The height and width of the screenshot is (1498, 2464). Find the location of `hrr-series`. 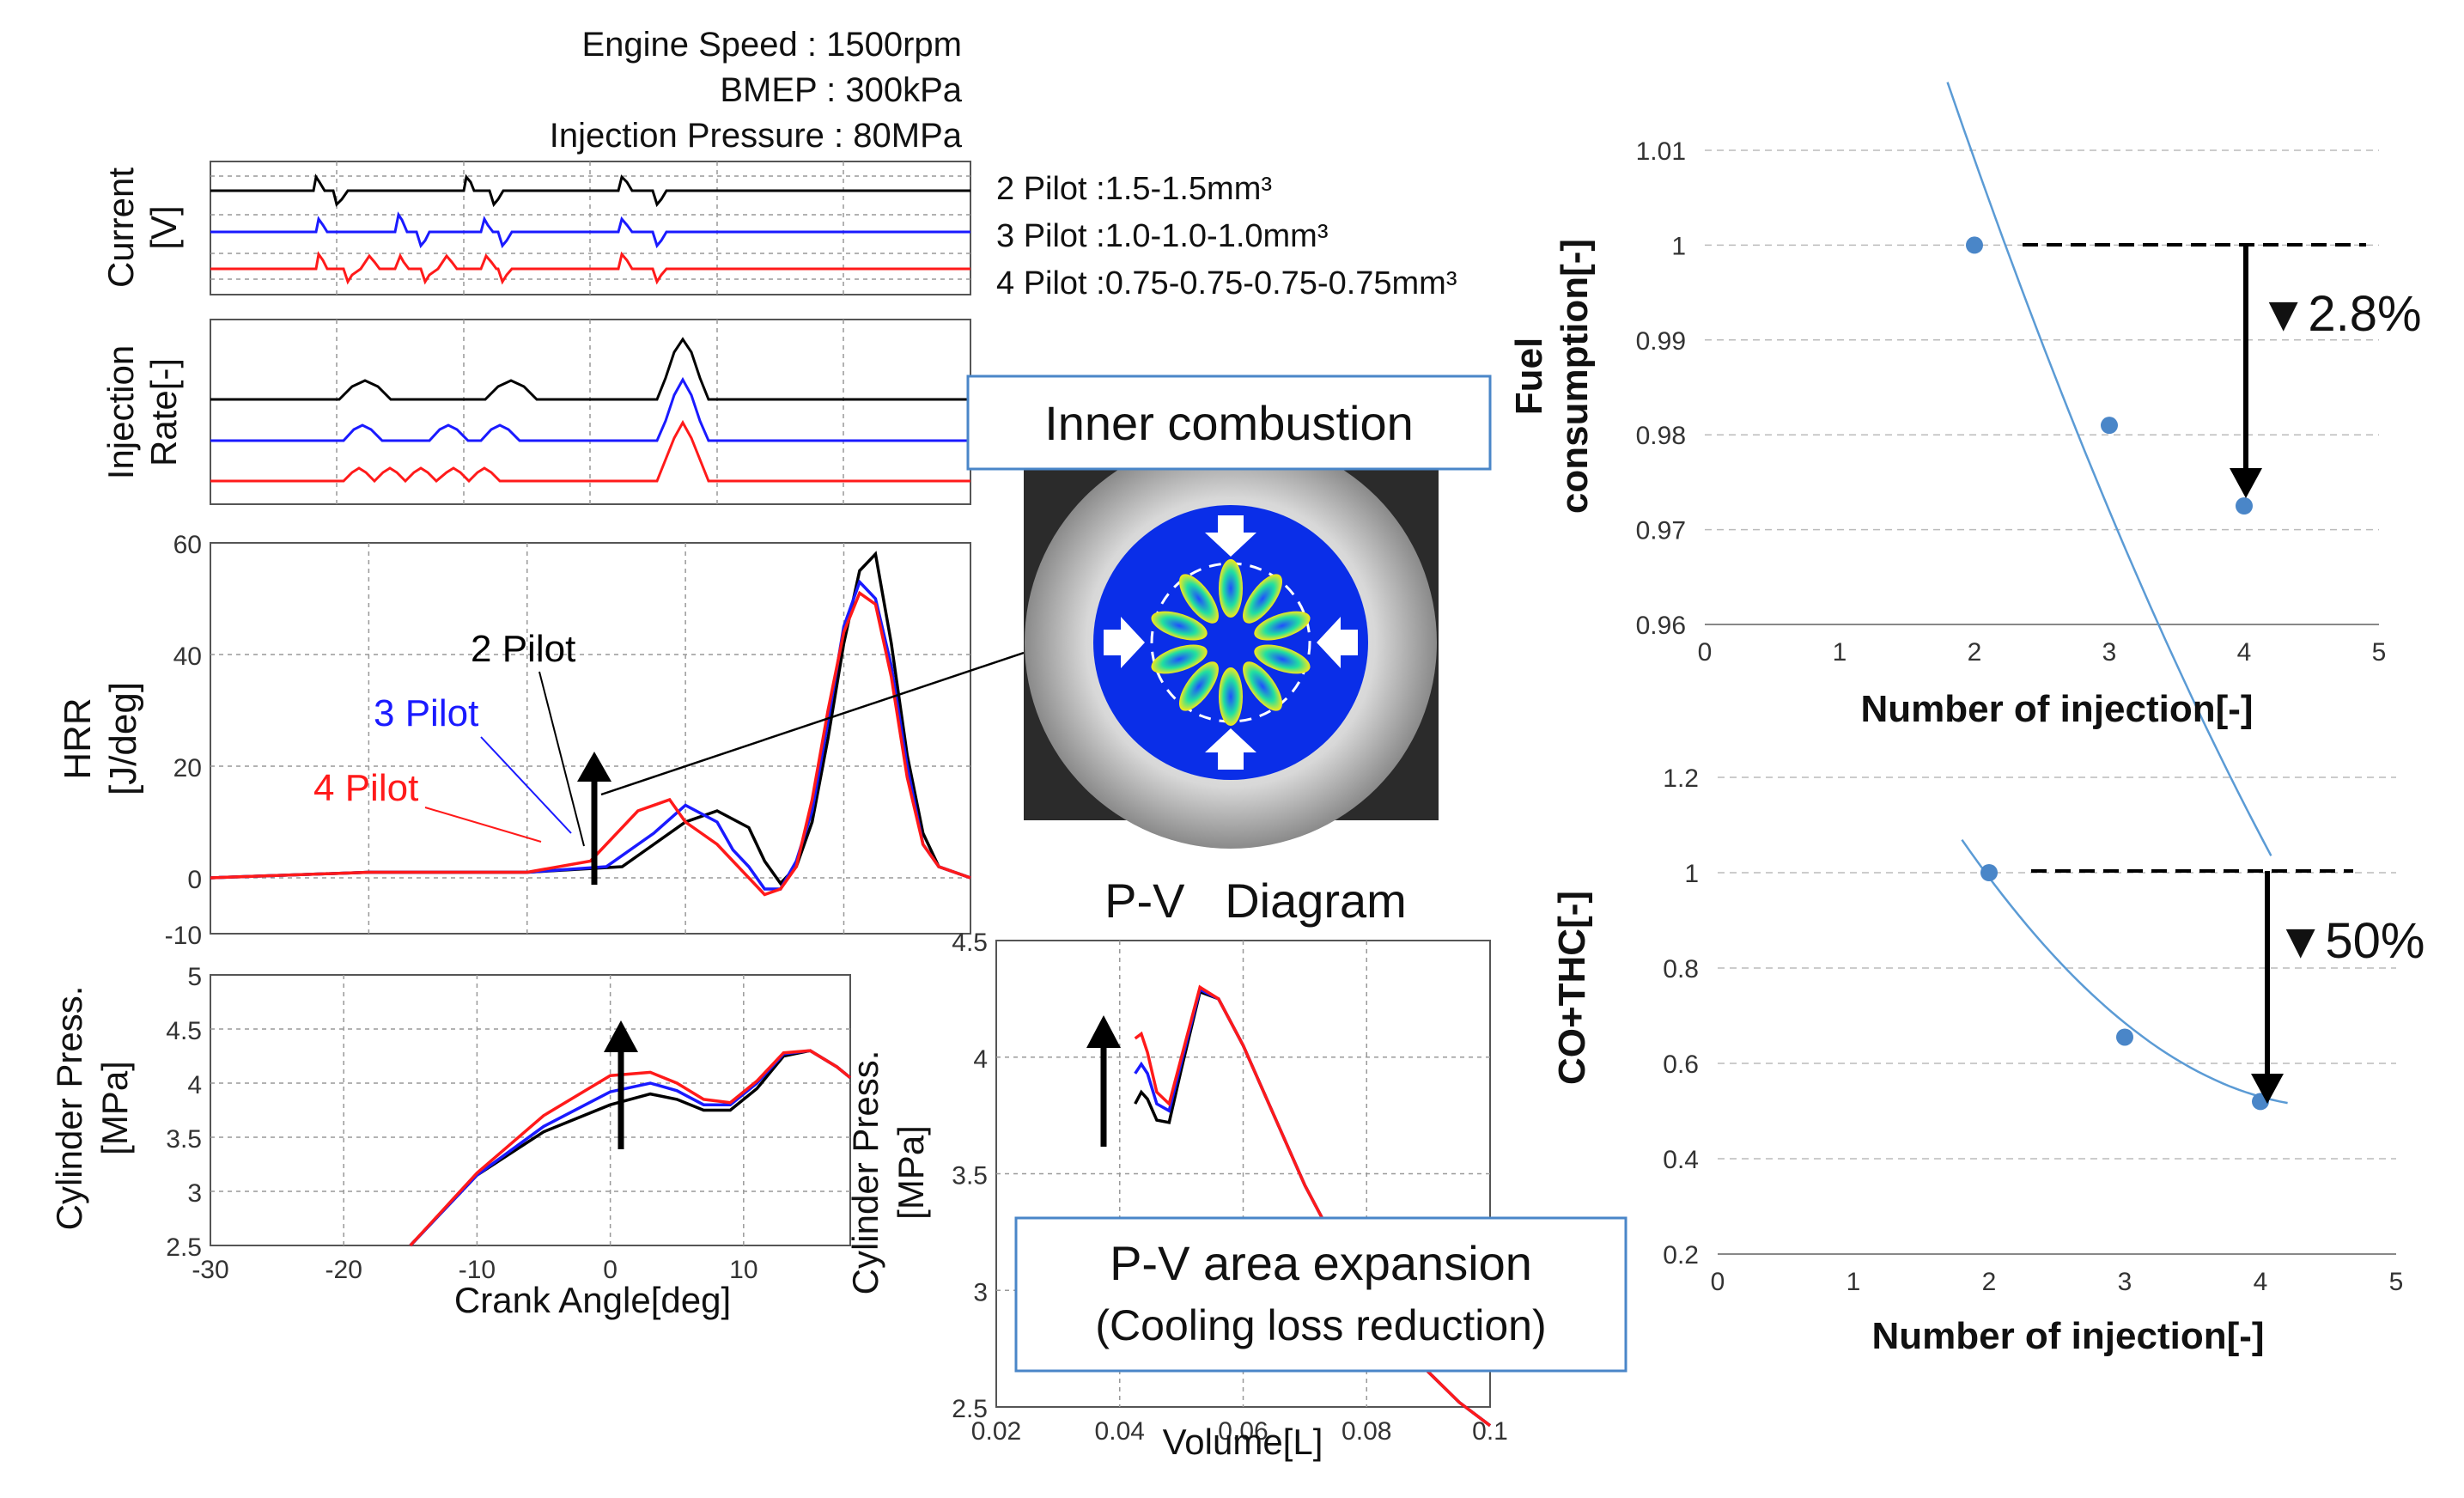

hrr-series is located at coordinates (590, 724).